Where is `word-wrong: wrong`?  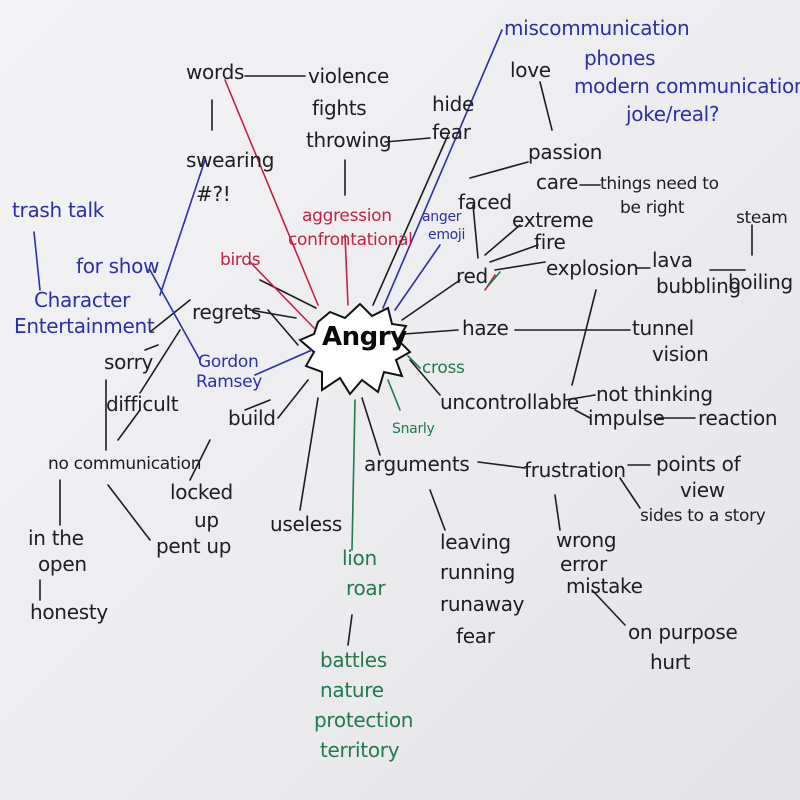 word-wrong: wrong is located at coordinates (586, 540).